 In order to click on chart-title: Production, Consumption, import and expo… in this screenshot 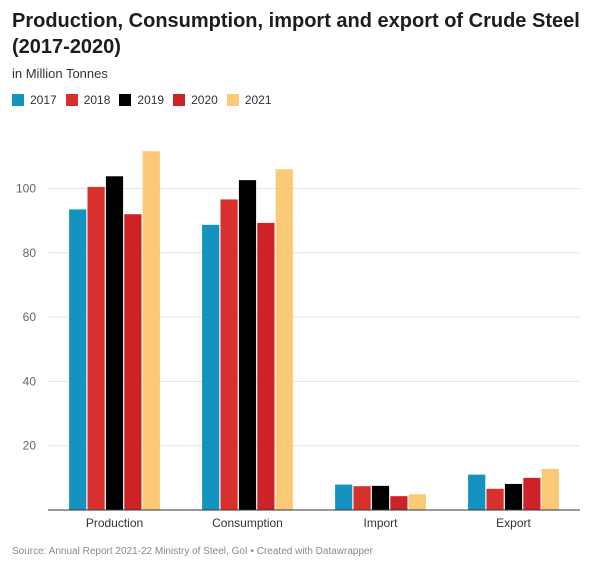, I will do `click(296, 34)`.